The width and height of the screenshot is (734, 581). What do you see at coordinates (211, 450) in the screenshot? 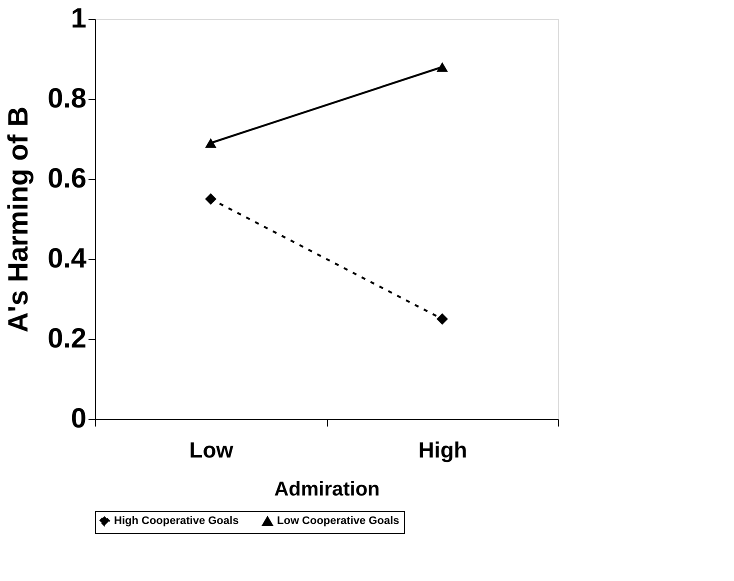
I see `x-tick-label: Low` at bounding box center [211, 450].